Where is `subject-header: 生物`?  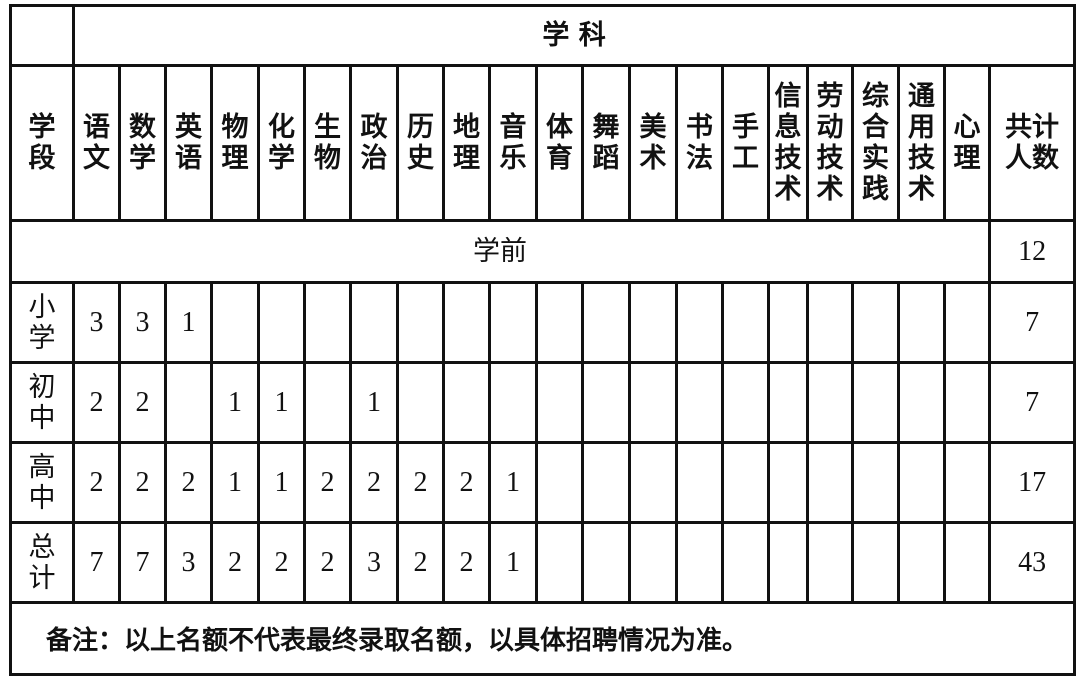
subject-header: 生物 is located at coordinates (327, 143).